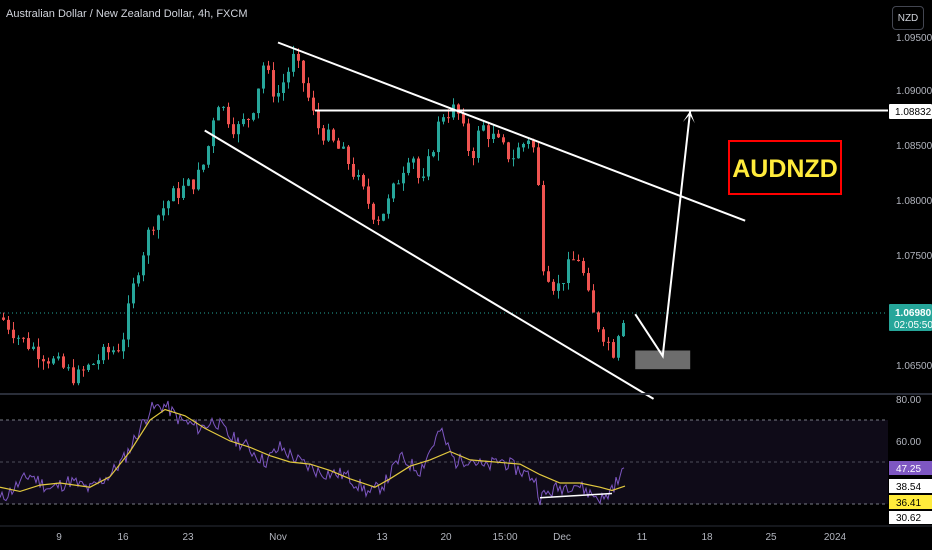 The image size is (932, 550). Describe the element at coordinates (910, 459) in the screenshot. I see `rsi-scale: 80.00 60.00 47.25 38.54 36.41 30.62` at that location.